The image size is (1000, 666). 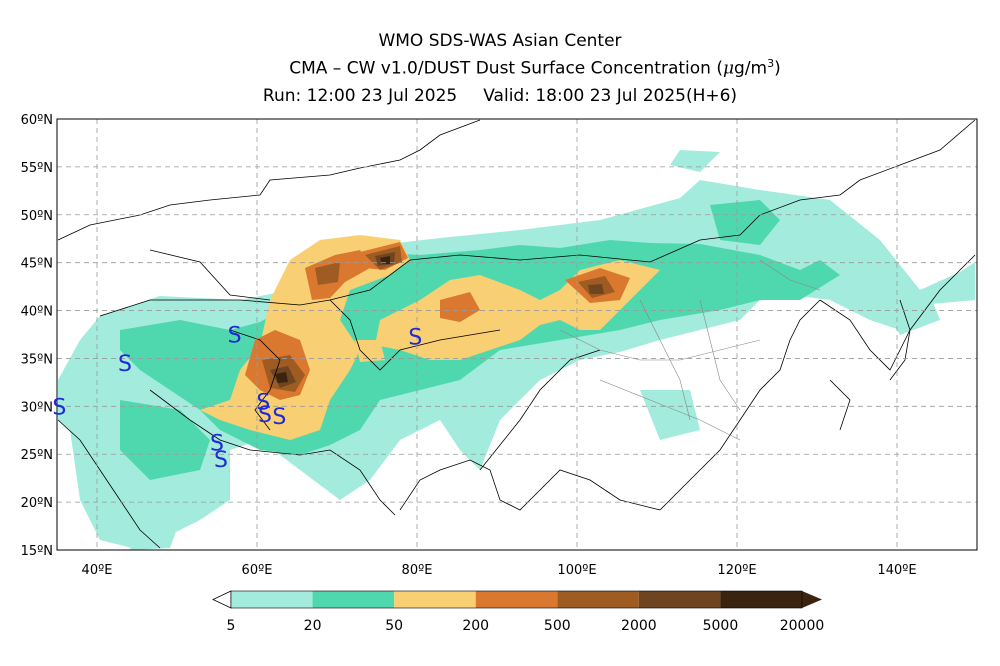 I want to click on lon-tick-label: 60ºE, so click(x=257, y=570).